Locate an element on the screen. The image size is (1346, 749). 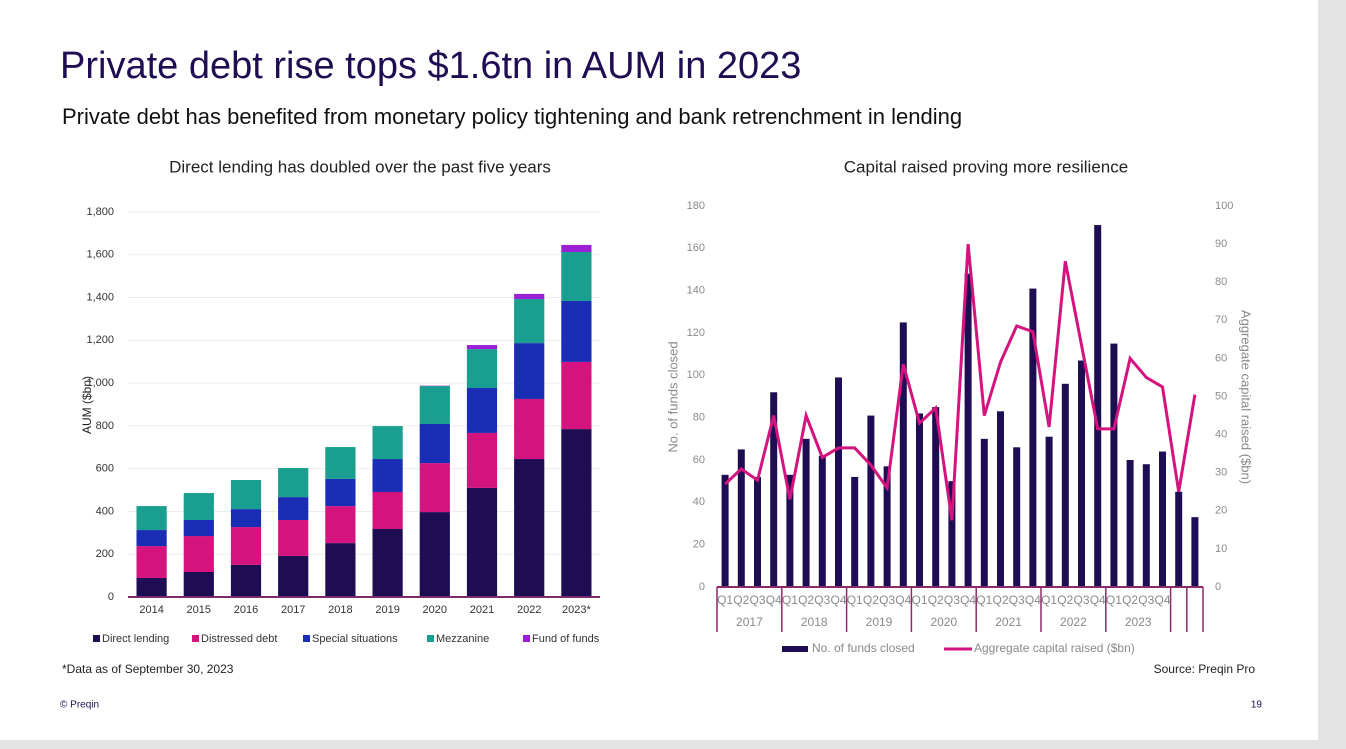
y2-tick-label: 100 is located at coordinates (1224, 206).